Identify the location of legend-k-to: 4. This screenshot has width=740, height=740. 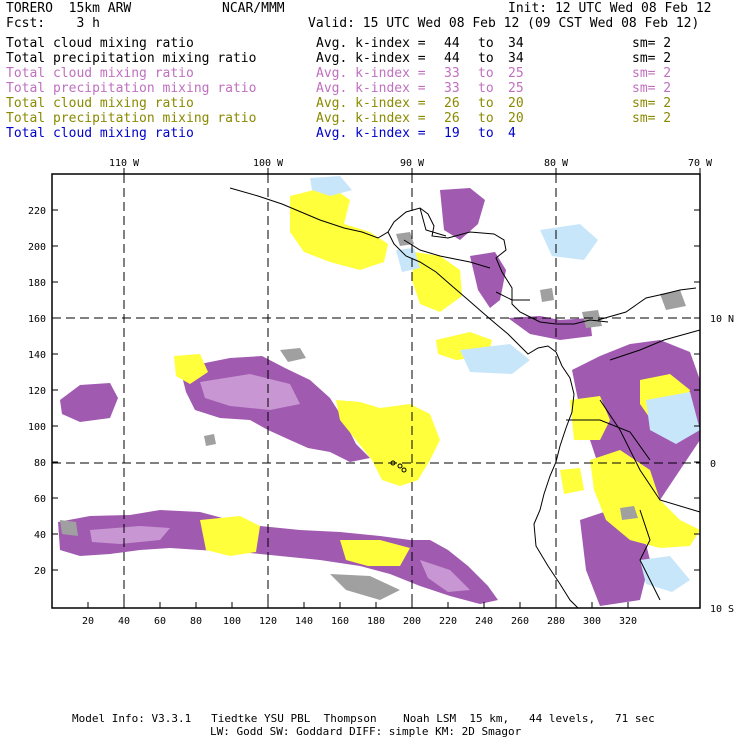
(512, 133).